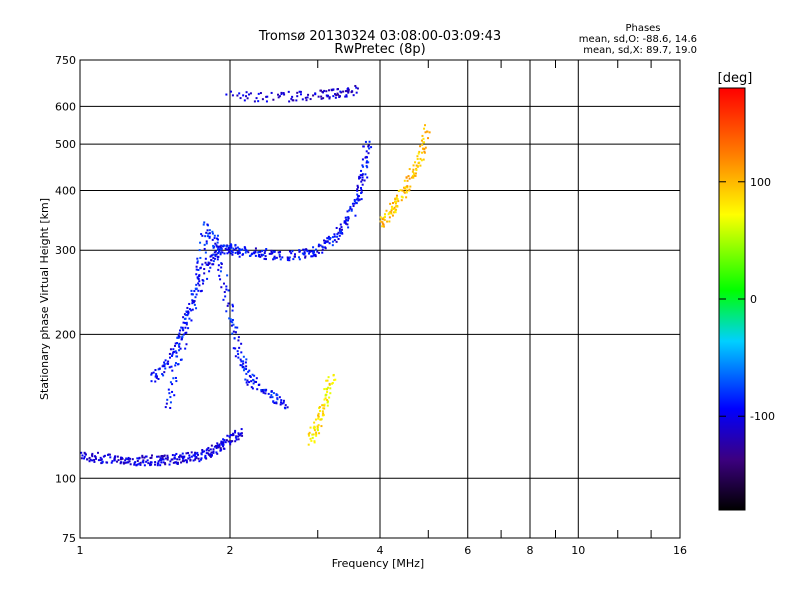 This screenshot has height=600, width=800. Describe the element at coordinates (753, 299) in the screenshot. I see `colorbar-tick-label: 0` at that location.